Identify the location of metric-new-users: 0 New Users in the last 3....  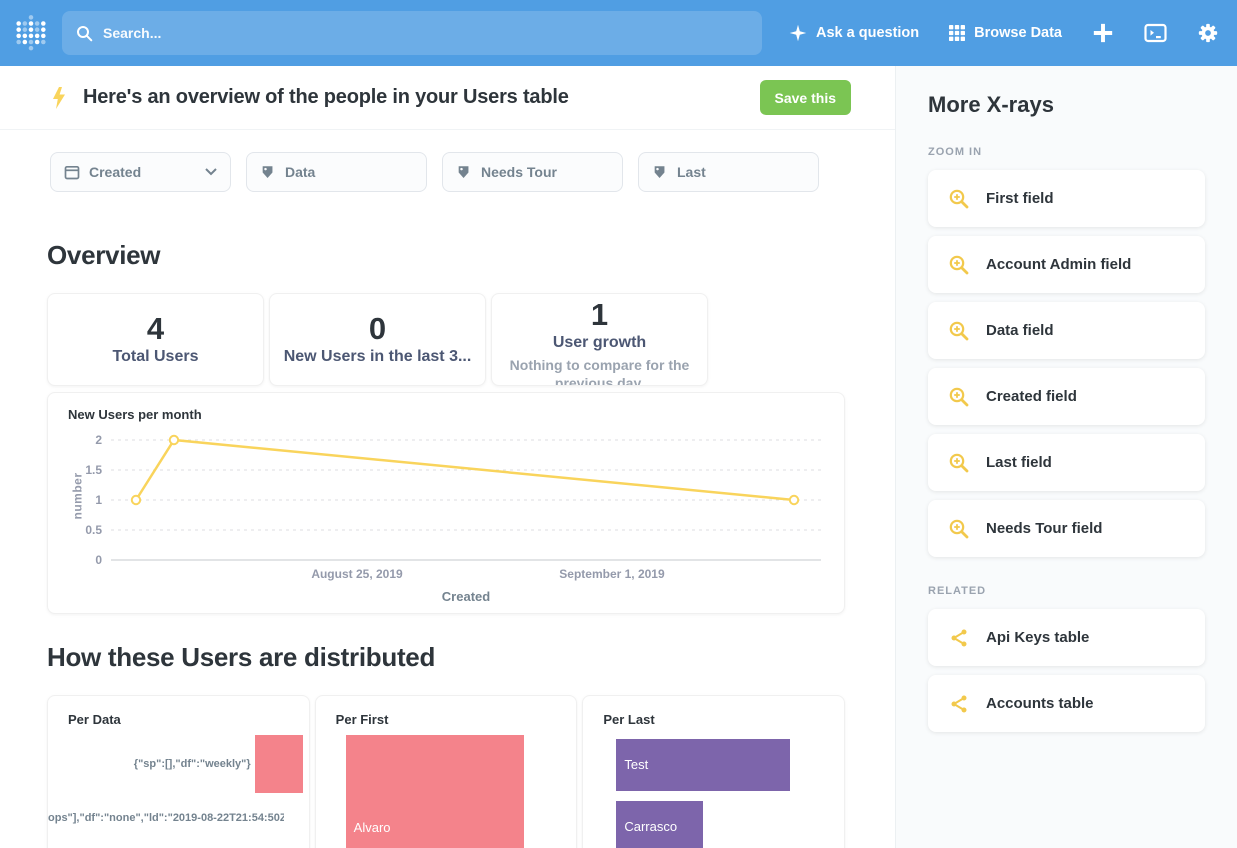
(377, 339).